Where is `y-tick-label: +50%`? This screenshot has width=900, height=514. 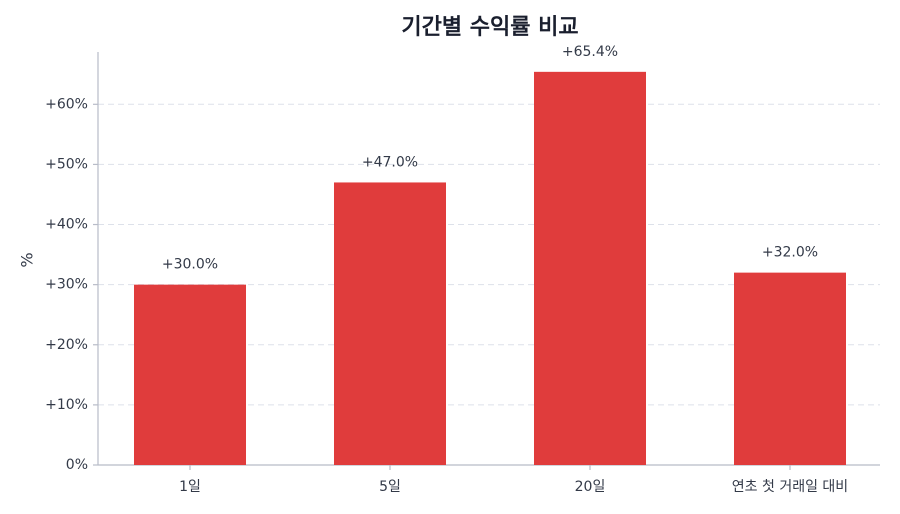
y-tick-label: +50% is located at coordinates (66, 164).